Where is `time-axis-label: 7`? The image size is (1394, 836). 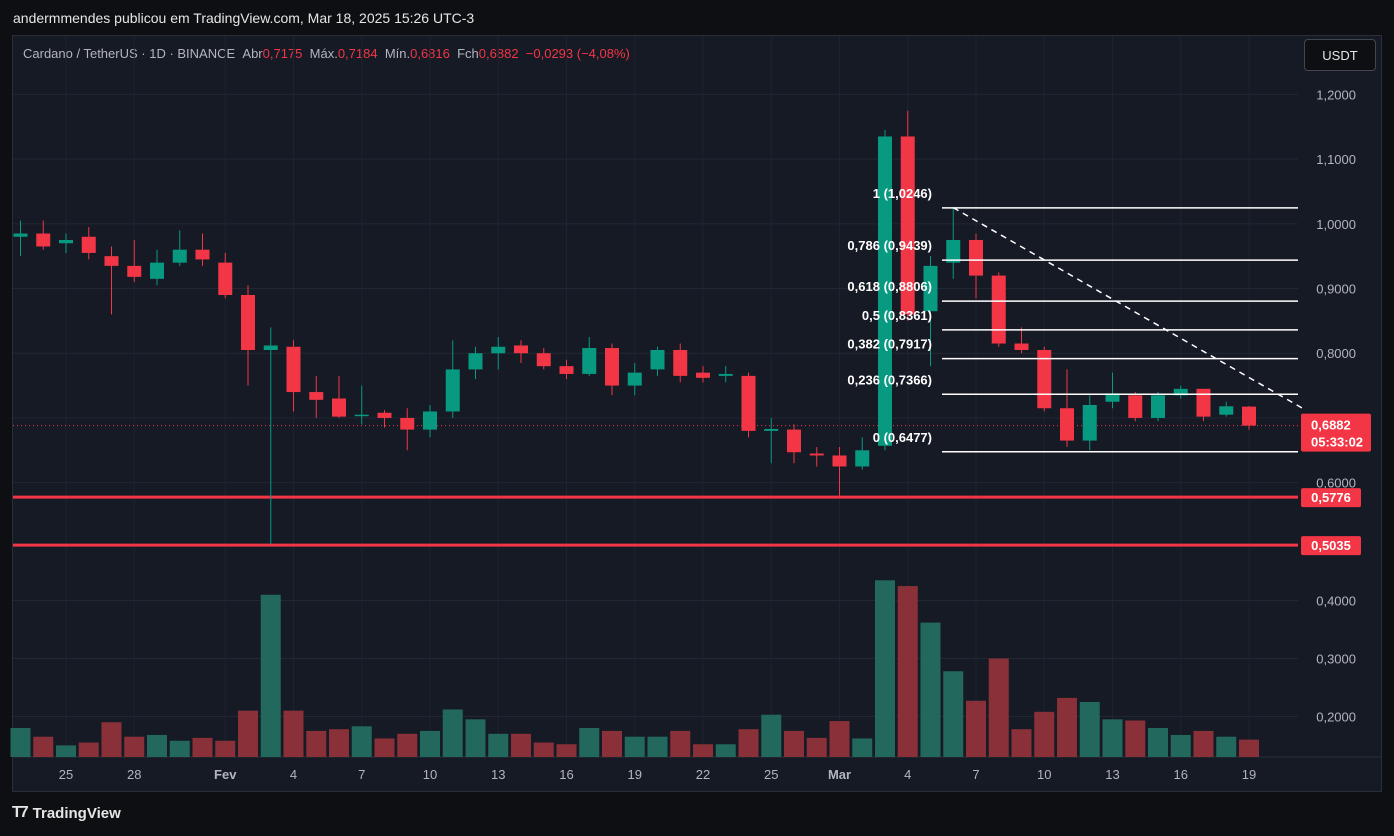 time-axis-label: 7 is located at coordinates (361, 774).